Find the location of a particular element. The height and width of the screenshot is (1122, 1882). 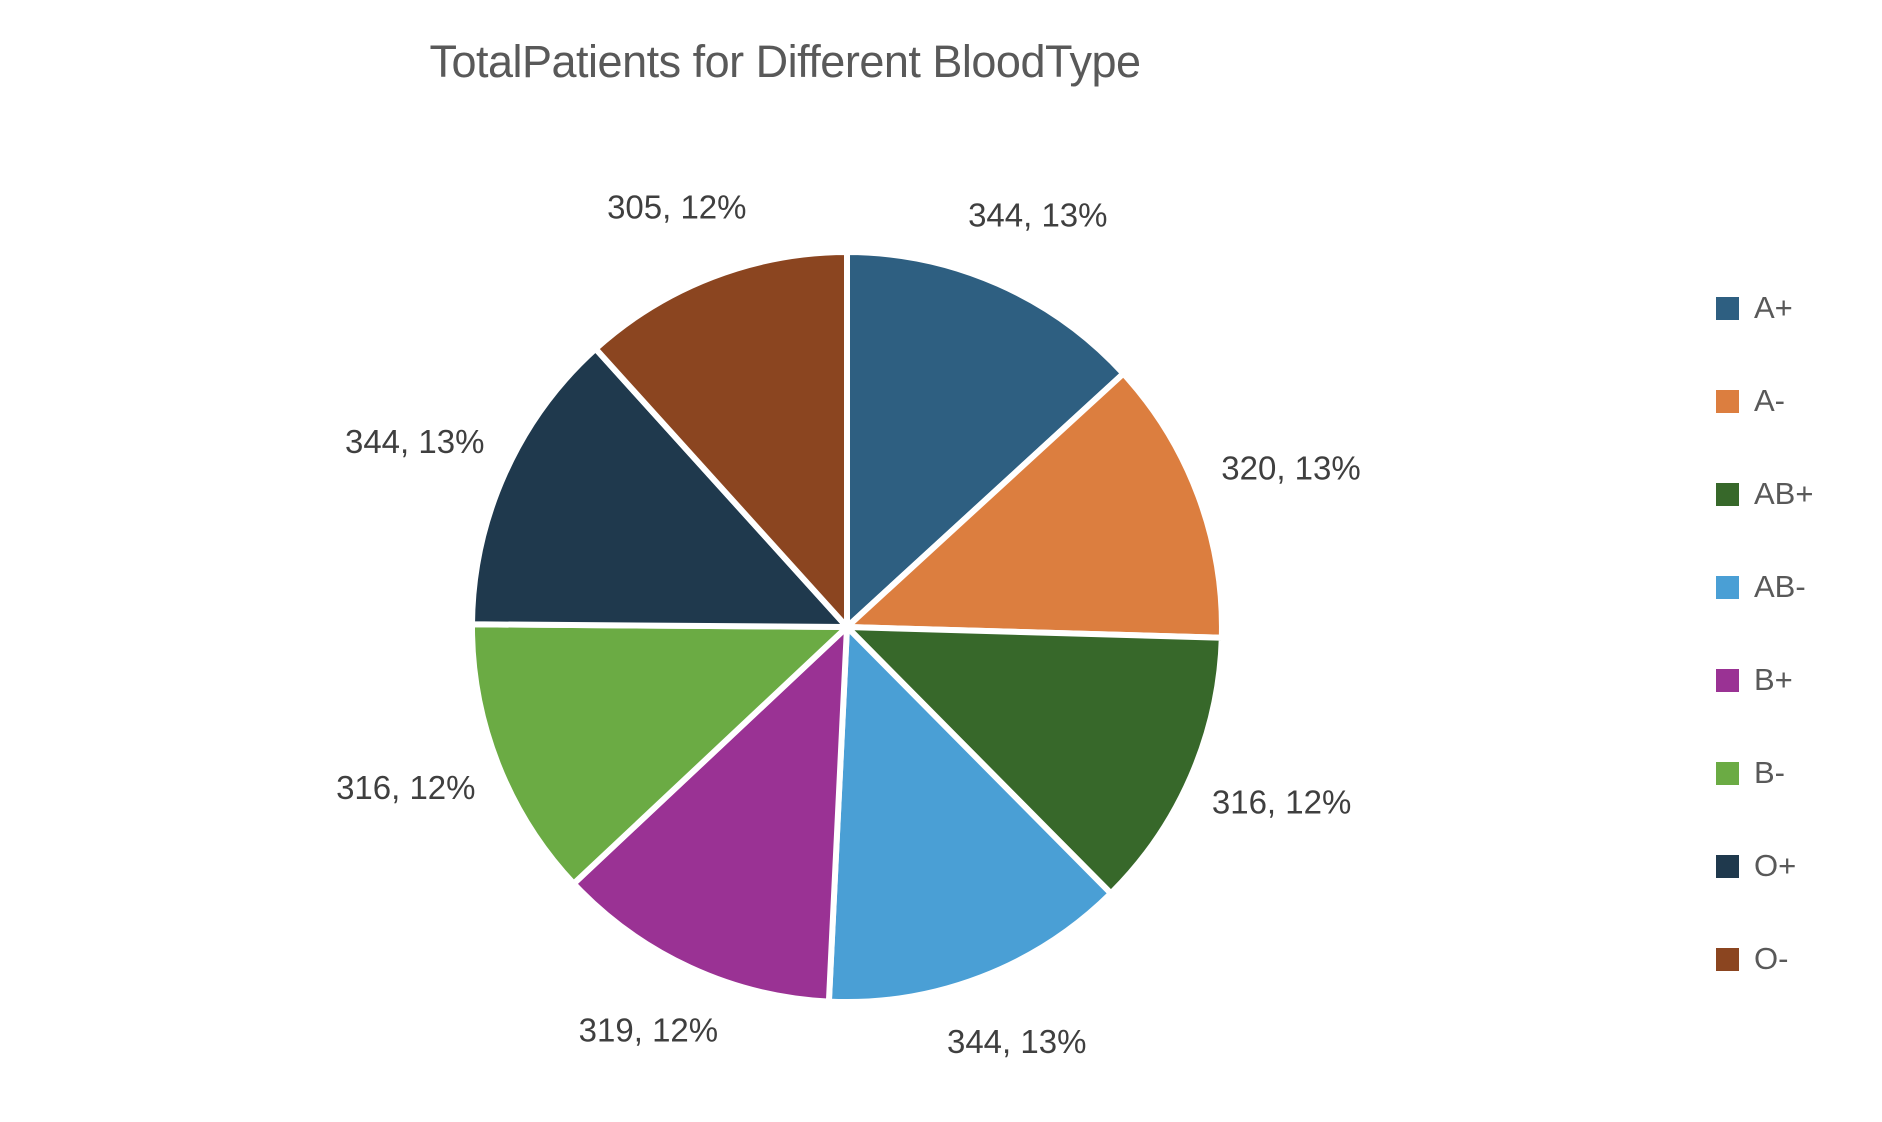

legend-swatch-o-plus is located at coordinates (1727, 866).